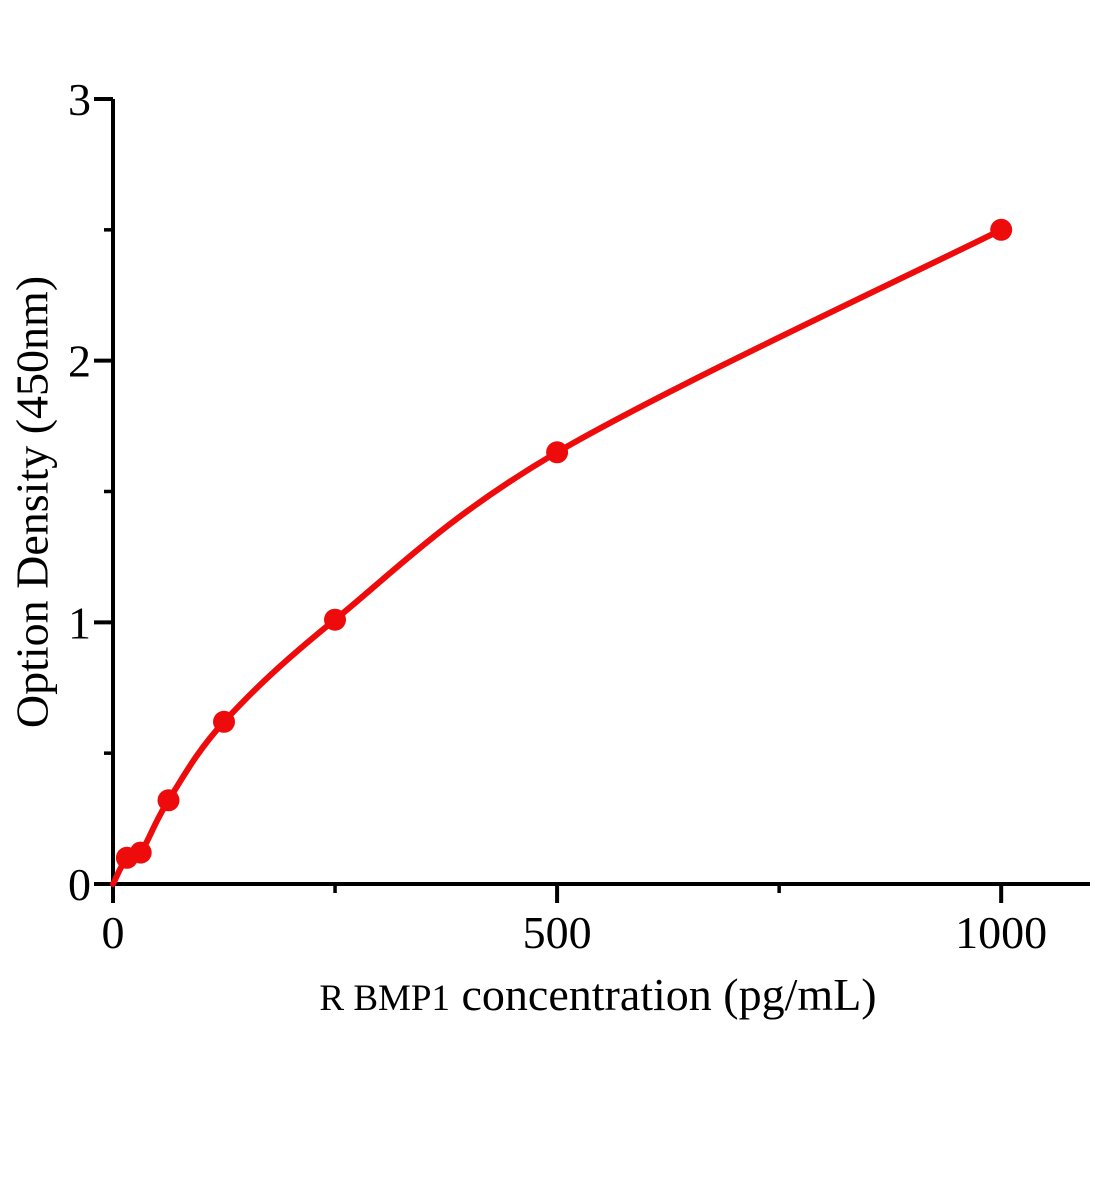  I want to click on x-axis-title-analyte: R BMP1, so click(384, 998).